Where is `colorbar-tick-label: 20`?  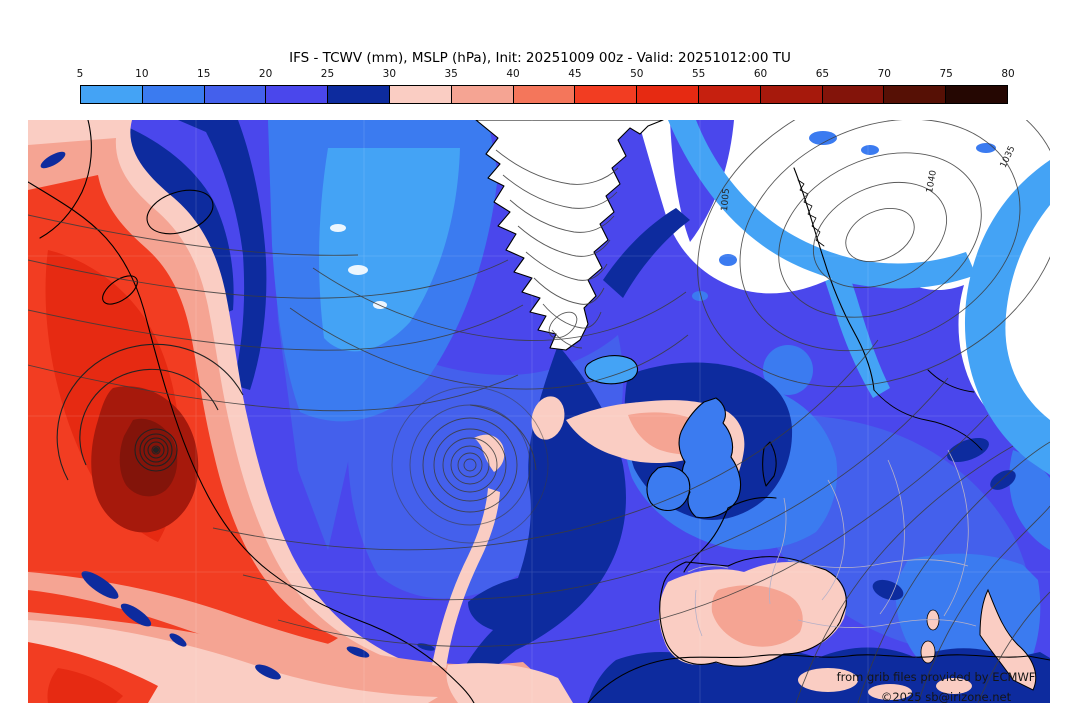
colorbar-tick-label: 20 is located at coordinates (265, 74).